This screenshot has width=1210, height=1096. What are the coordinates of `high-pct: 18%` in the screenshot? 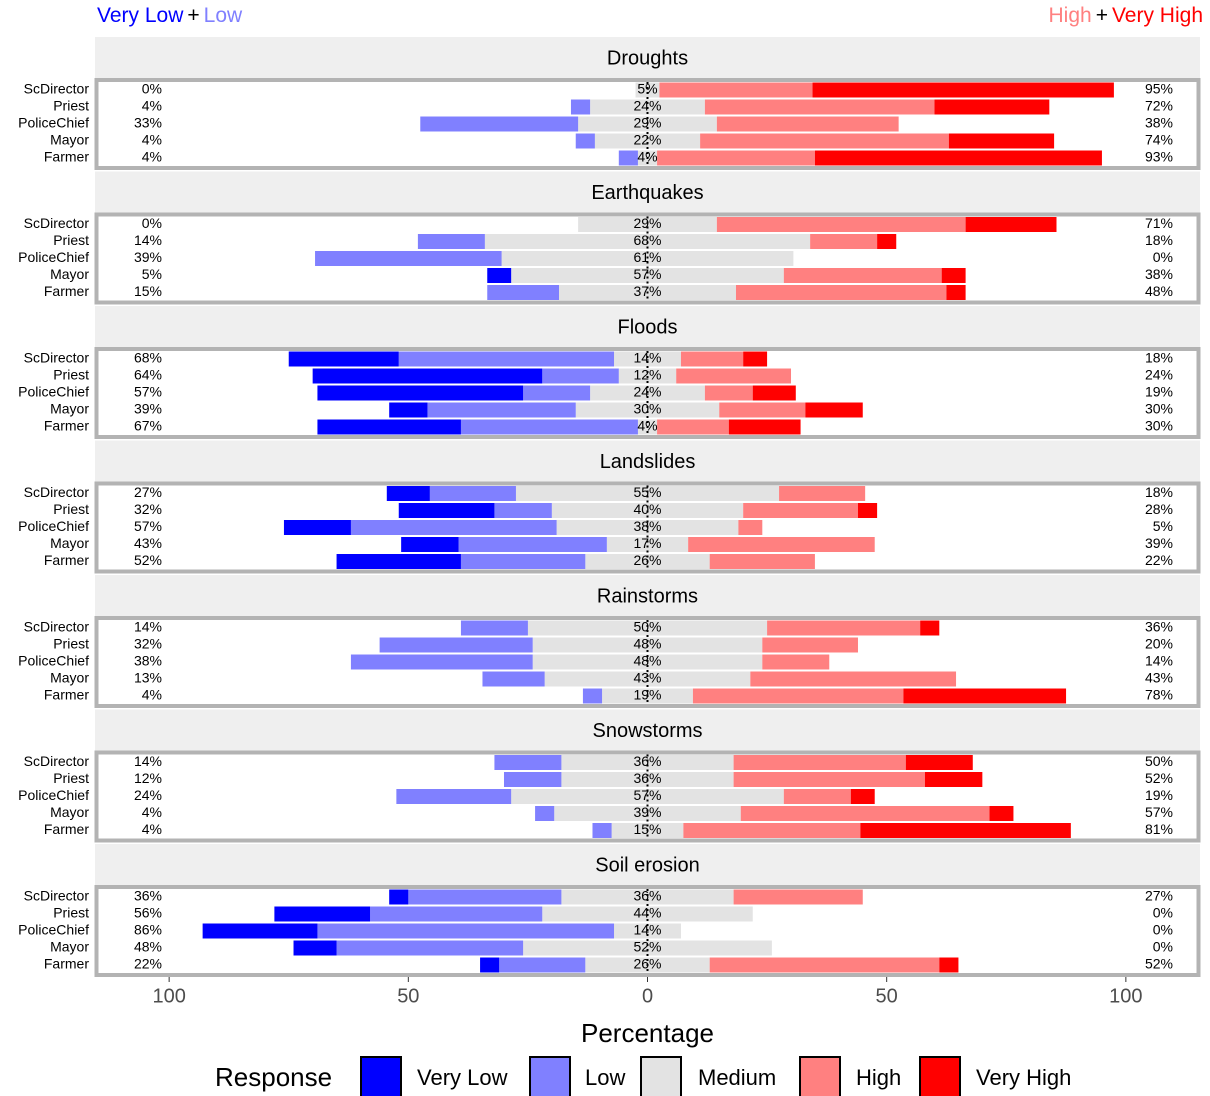 It's located at (1159, 492).